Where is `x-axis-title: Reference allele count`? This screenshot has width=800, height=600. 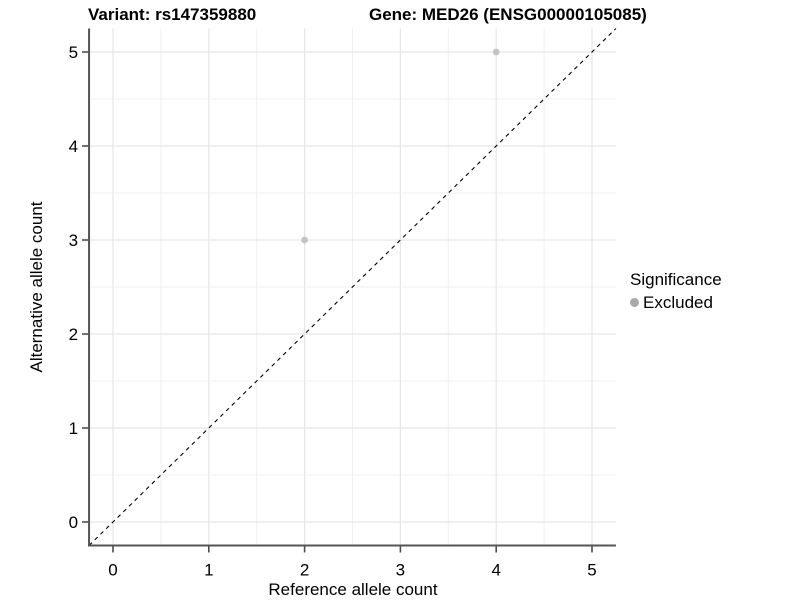 x-axis-title: Reference allele count is located at coordinates (353, 589).